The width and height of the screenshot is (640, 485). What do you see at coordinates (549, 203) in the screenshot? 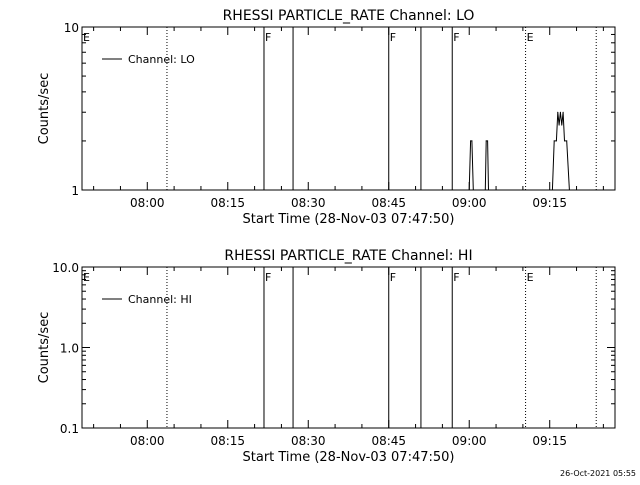
I see `x-tick-label-lo: 09:15` at bounding box center [549, 203].